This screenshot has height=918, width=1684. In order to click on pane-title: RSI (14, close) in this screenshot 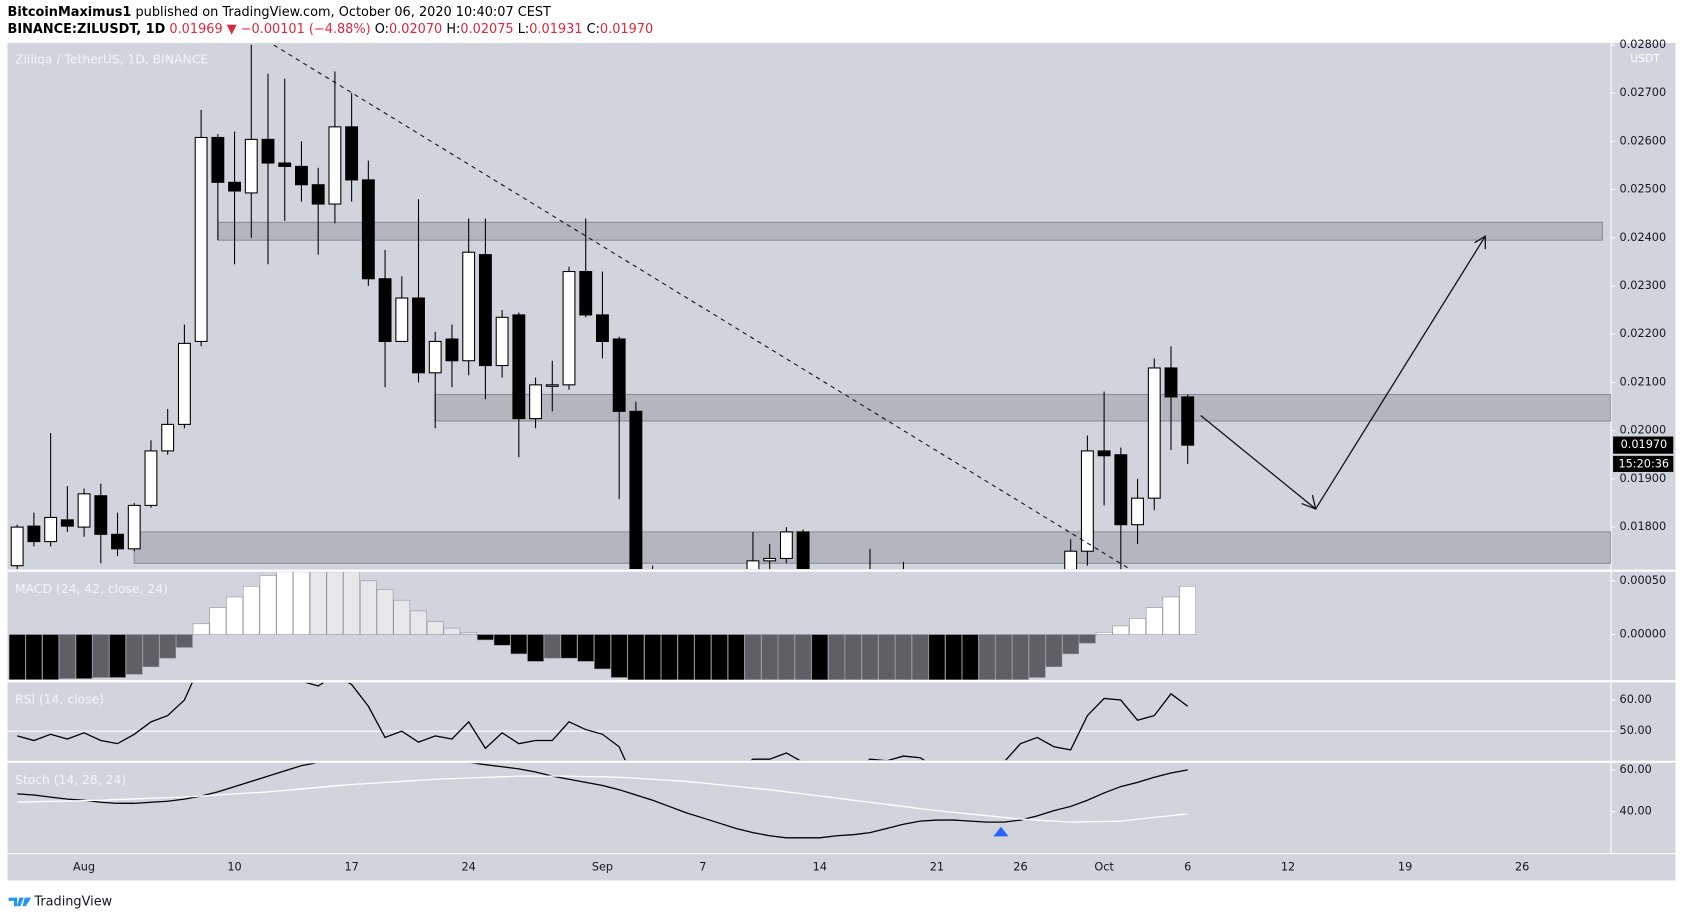, I will do `click(59, 700)`.